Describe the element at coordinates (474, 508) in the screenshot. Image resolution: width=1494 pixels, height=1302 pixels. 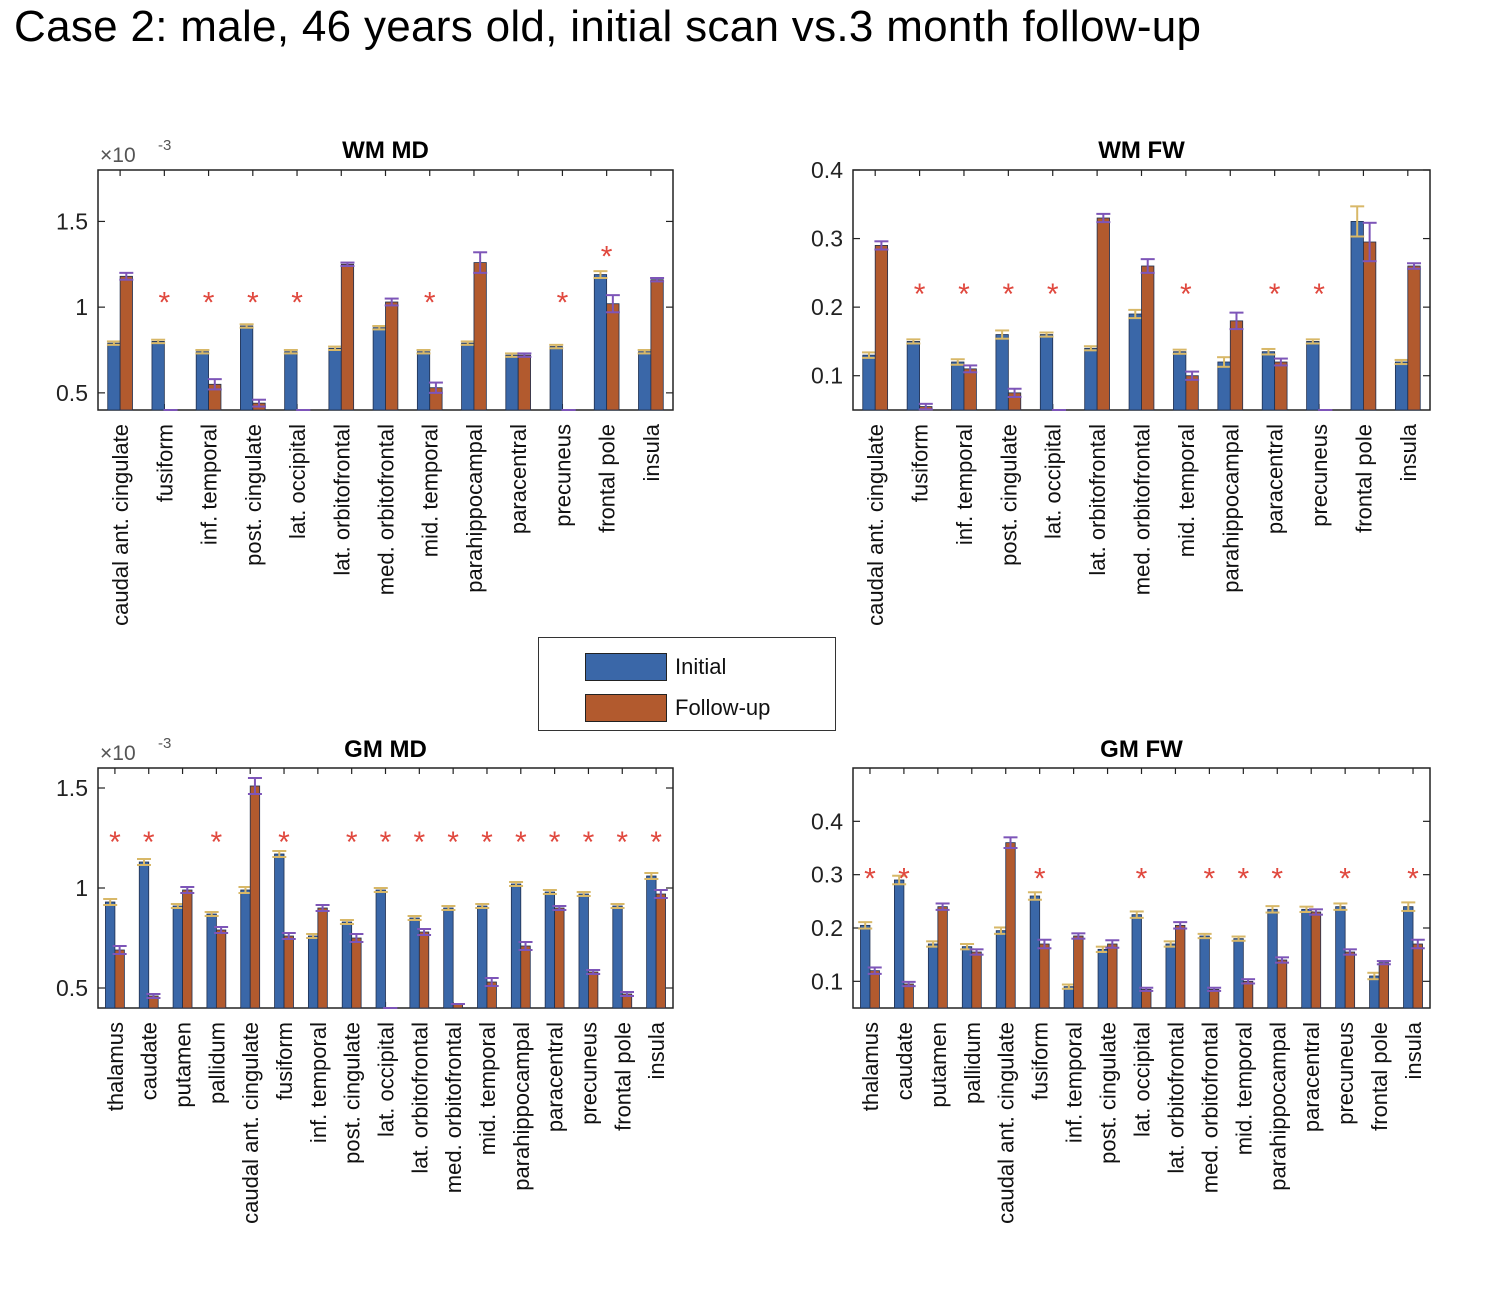
I see `xtick-label-wm-md: parahippocampal` at that location.